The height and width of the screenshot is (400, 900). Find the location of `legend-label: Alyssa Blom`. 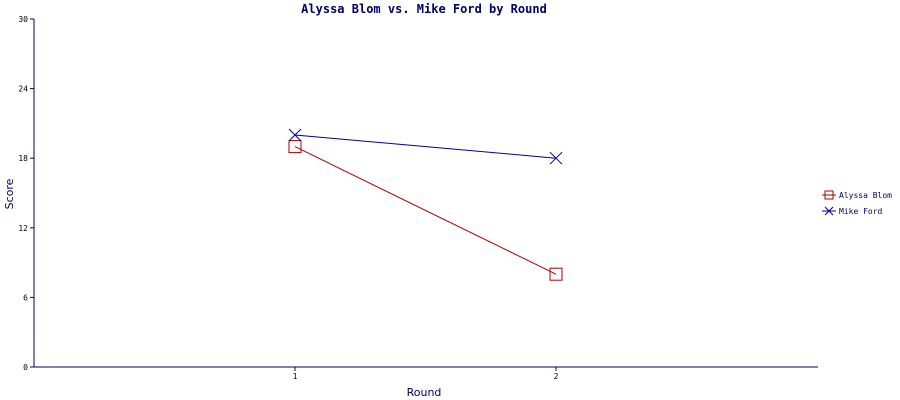

legend-label: Alyssa Blom is located at coordinates (865, 195).